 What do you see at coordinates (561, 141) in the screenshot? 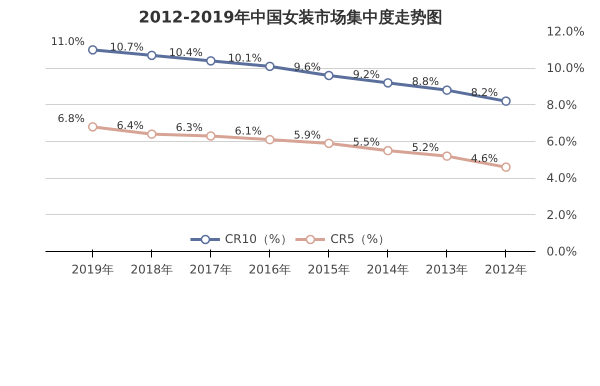
I see `y-tick-label: 6.0%` at bounding box center [561, 141].